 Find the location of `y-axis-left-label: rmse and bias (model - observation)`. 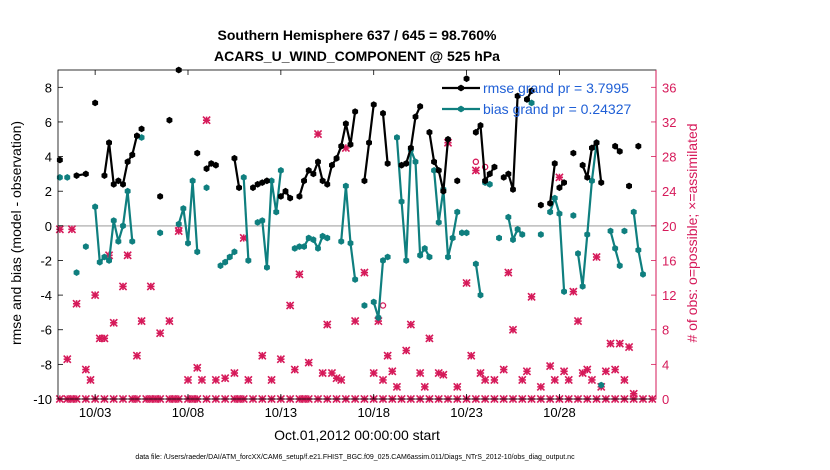

y-axis-left-label: rmse and bias (model - observation) is located at coordinates (16, 233).